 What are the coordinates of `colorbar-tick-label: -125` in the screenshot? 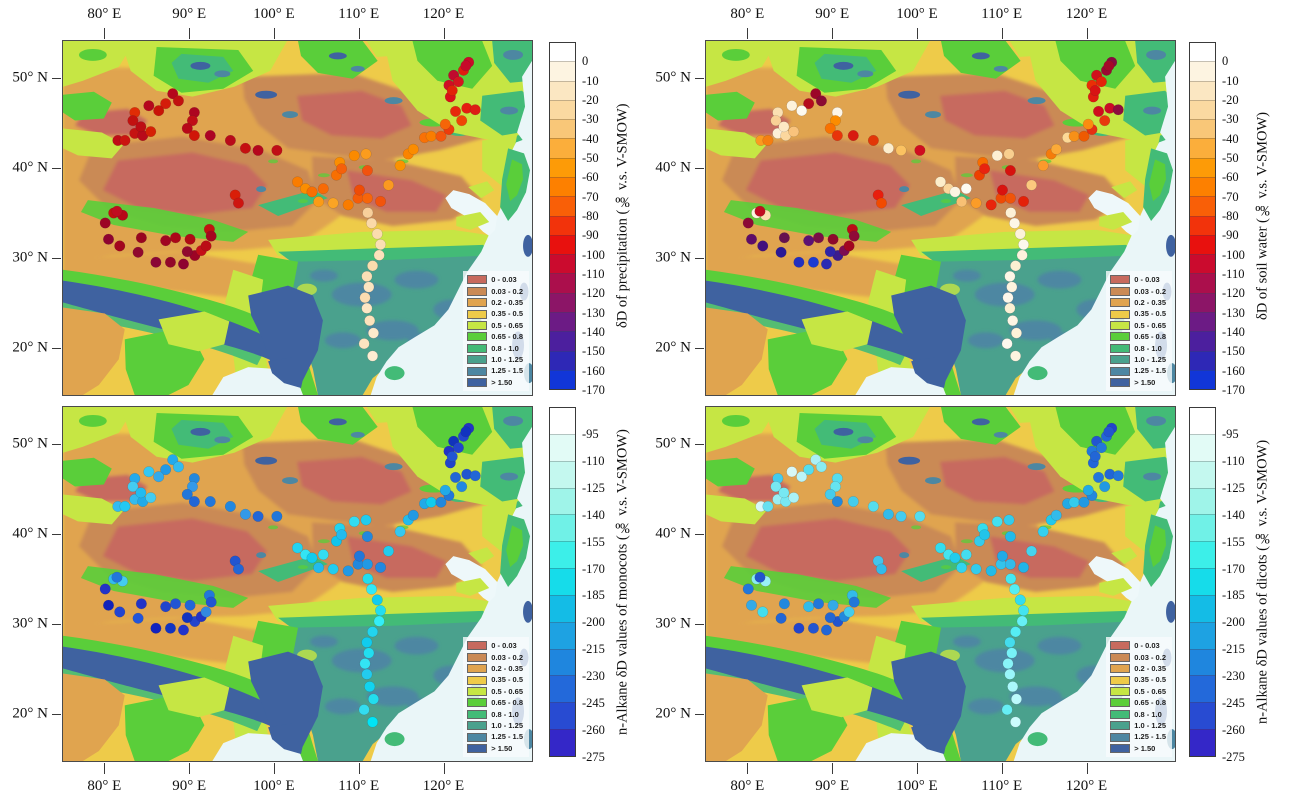 It's located at (1233, 487).